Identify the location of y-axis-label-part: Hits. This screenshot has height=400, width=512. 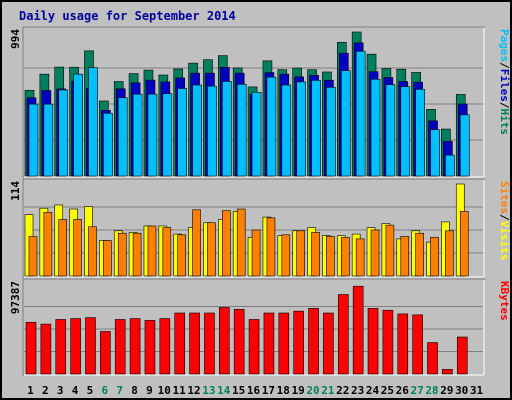
(504, 122).